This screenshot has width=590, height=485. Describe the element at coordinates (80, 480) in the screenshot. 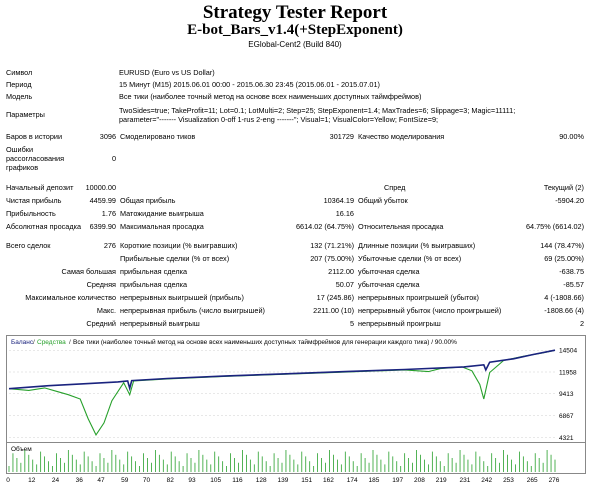

I see `x-tick-label: 36` at that location.